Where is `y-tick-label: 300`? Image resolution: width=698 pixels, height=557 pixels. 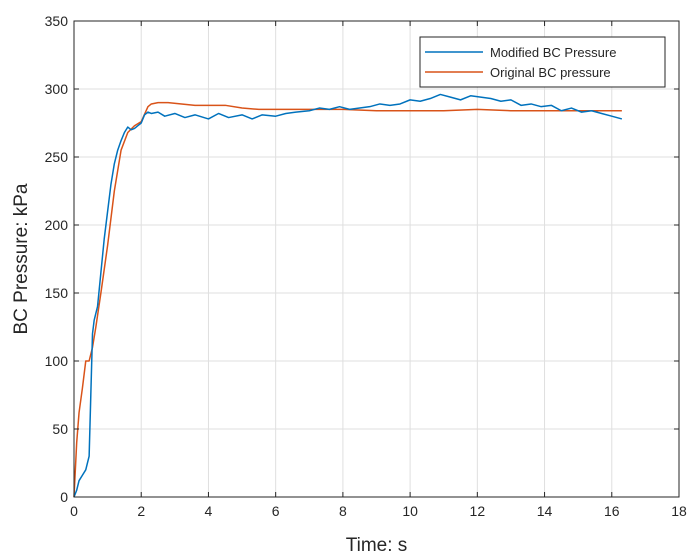 y-tick-label: 300 is located at coordinates (57, 89).